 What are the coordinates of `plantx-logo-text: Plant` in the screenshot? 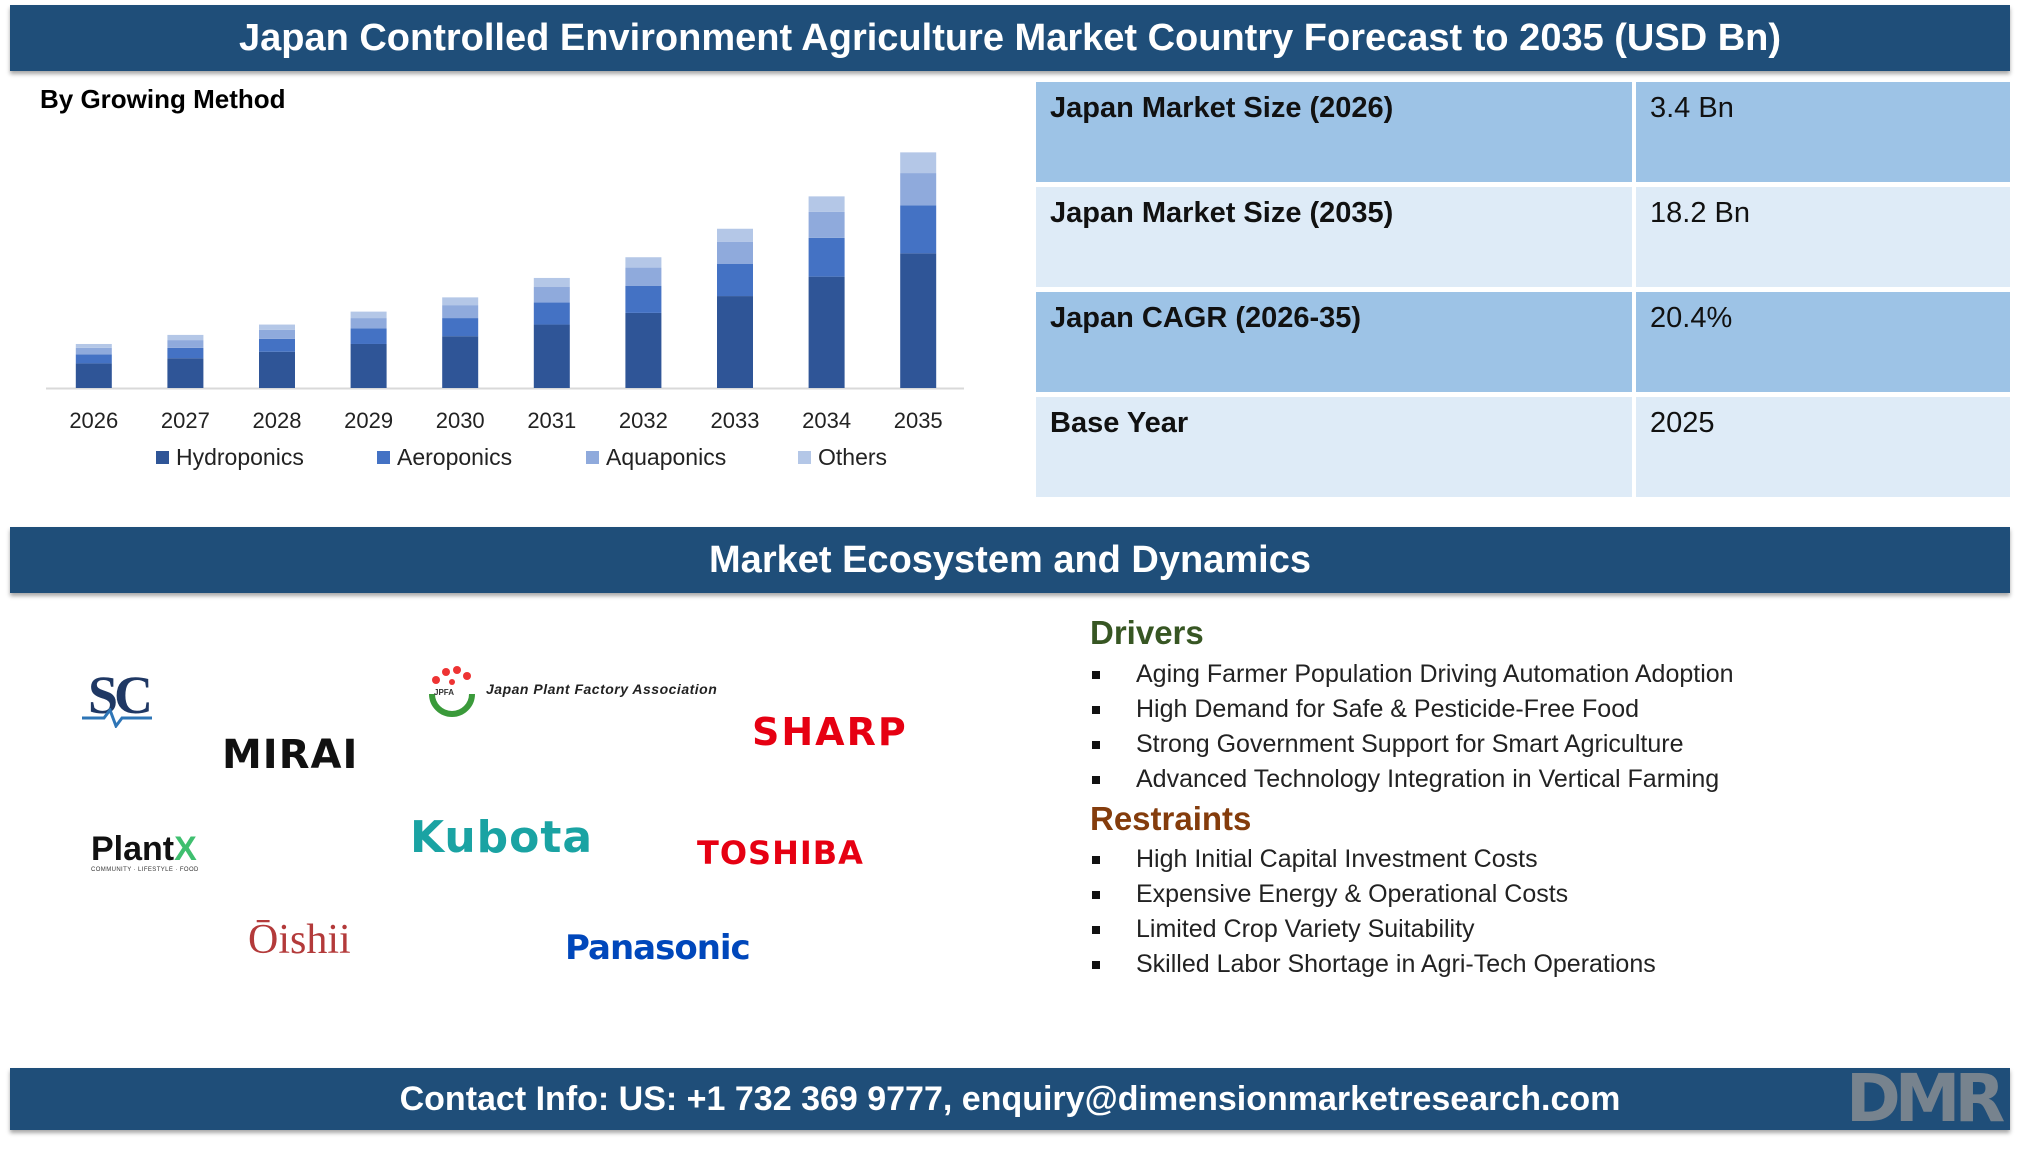 It's located at (133, 849).